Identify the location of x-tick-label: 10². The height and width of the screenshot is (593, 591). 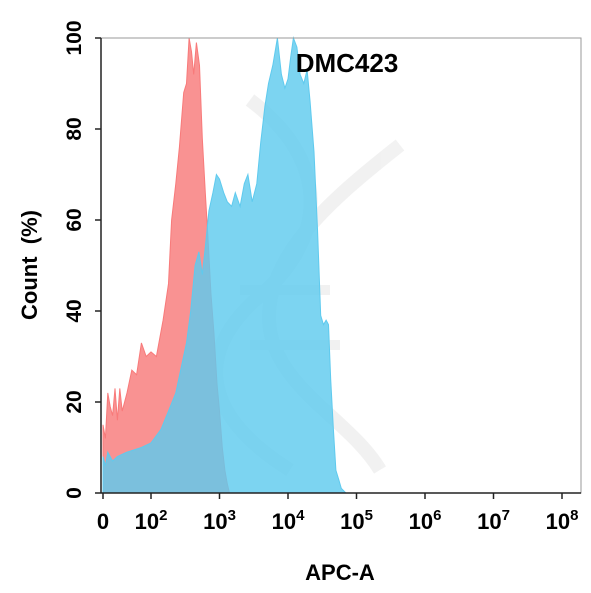
(151, 520).